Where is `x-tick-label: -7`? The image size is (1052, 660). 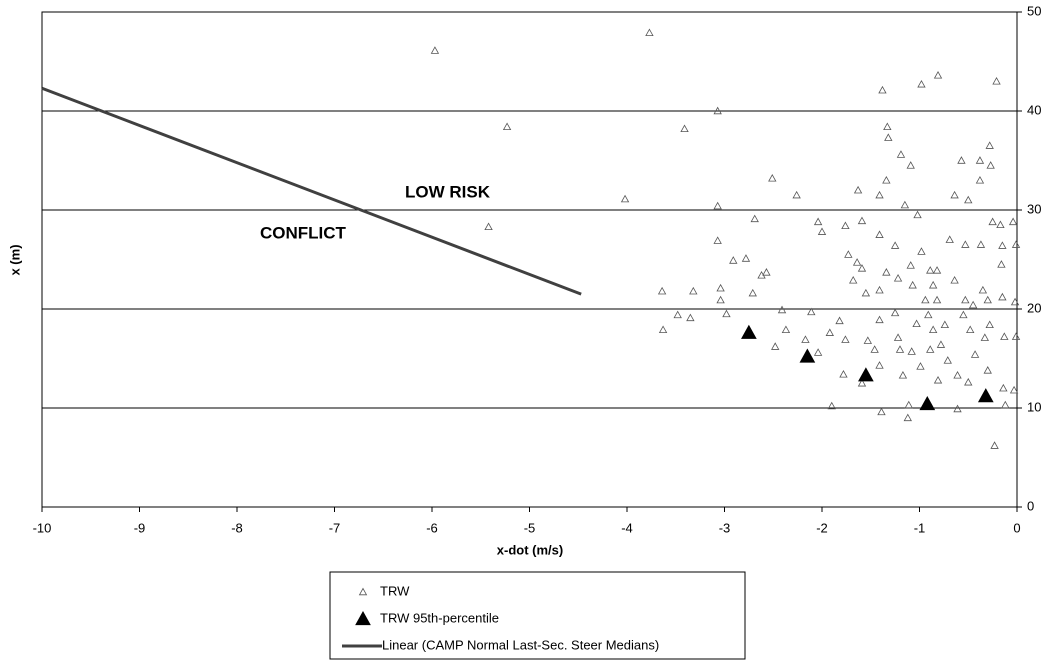
x-tick-label: -7 is located at coordinates (335, 527).